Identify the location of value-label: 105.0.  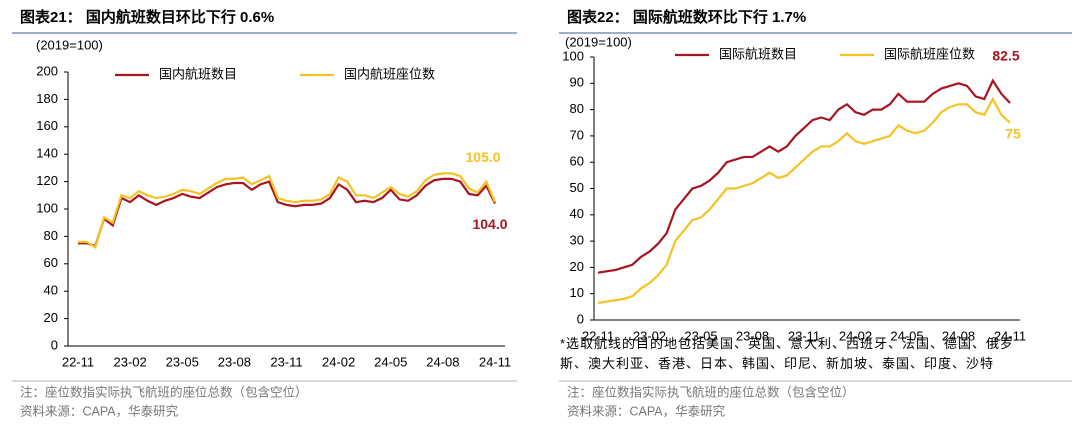
(482, 157).